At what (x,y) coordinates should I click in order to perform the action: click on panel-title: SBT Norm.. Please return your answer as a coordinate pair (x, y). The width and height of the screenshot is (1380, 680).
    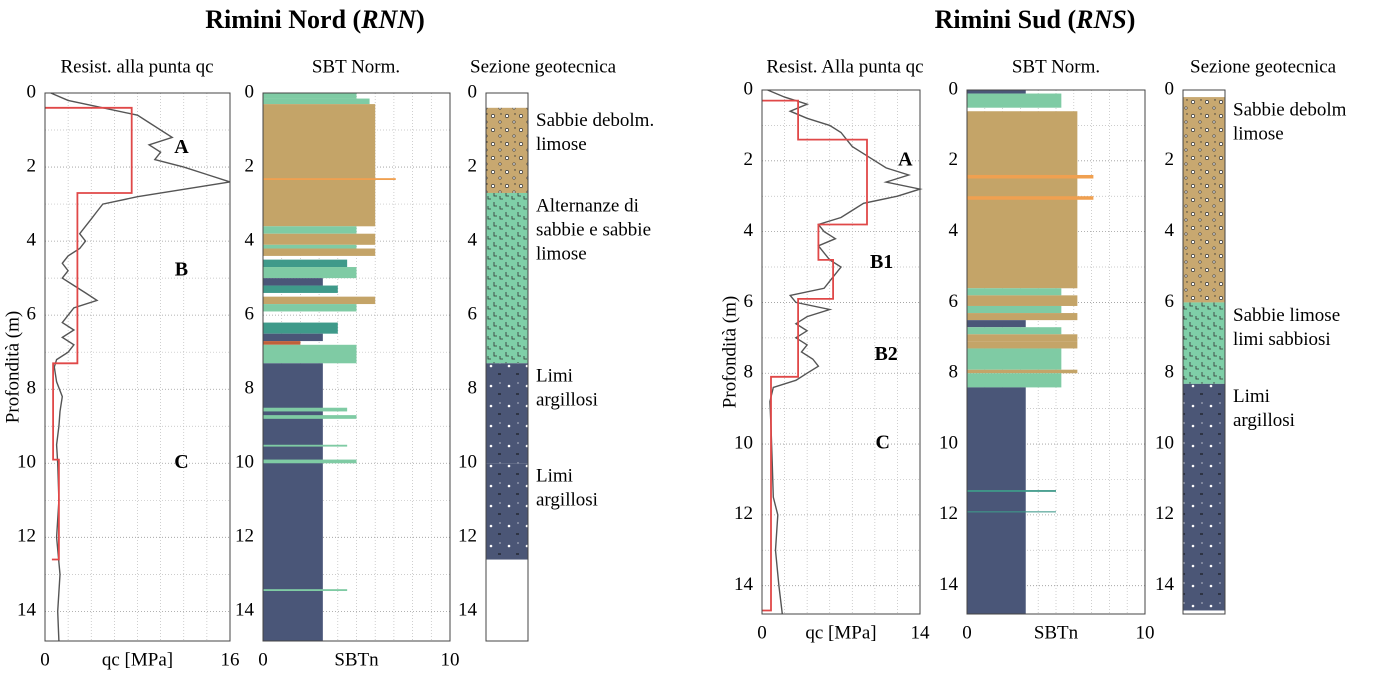
    Looking at the image, I should click on (356, 66).